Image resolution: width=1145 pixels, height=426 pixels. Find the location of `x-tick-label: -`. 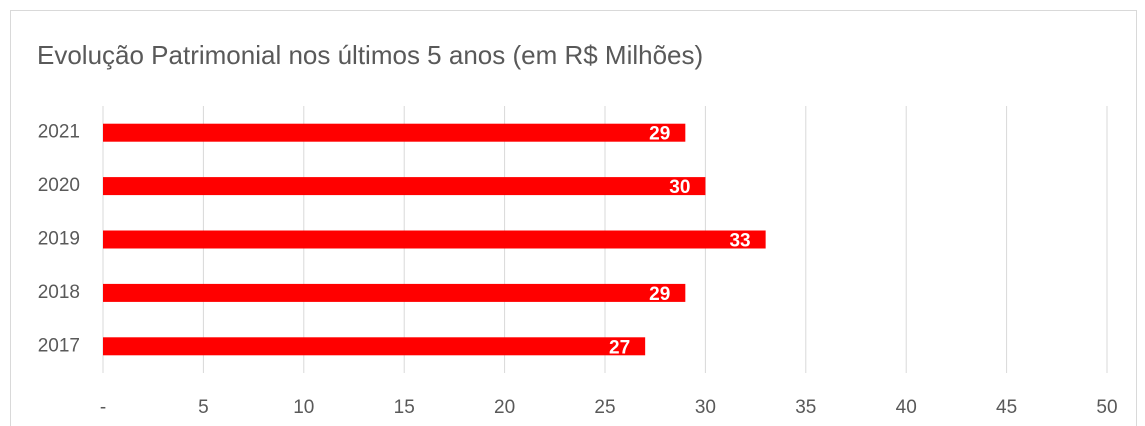

x-tick-label: - is located at coordinates (103, 407).